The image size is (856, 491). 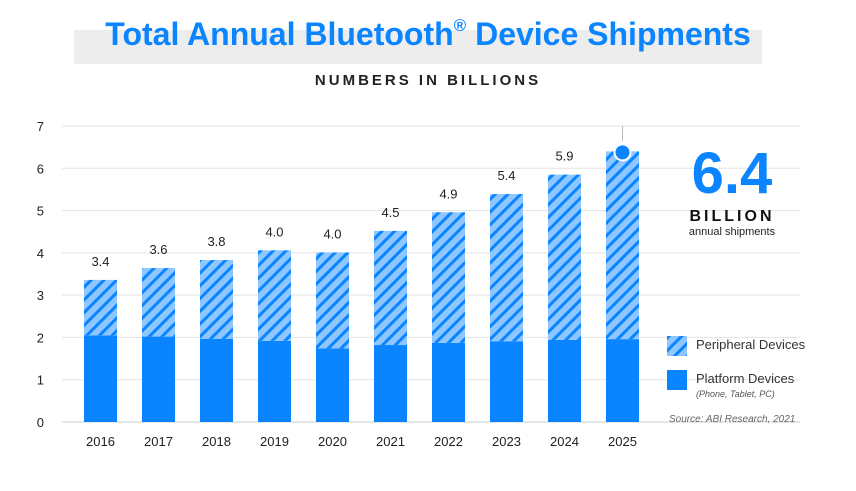 I want to click on chart-title: Total Annual Bluetooth® Device Shipments, so click(x=428, y=34).